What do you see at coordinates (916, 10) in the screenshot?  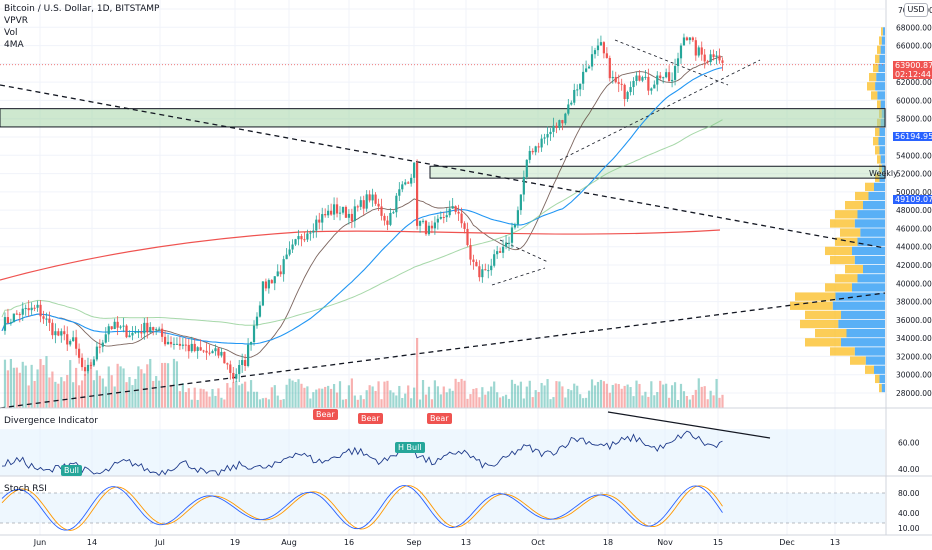 I see `currency-button: USD` at bounding box center [916, 10].